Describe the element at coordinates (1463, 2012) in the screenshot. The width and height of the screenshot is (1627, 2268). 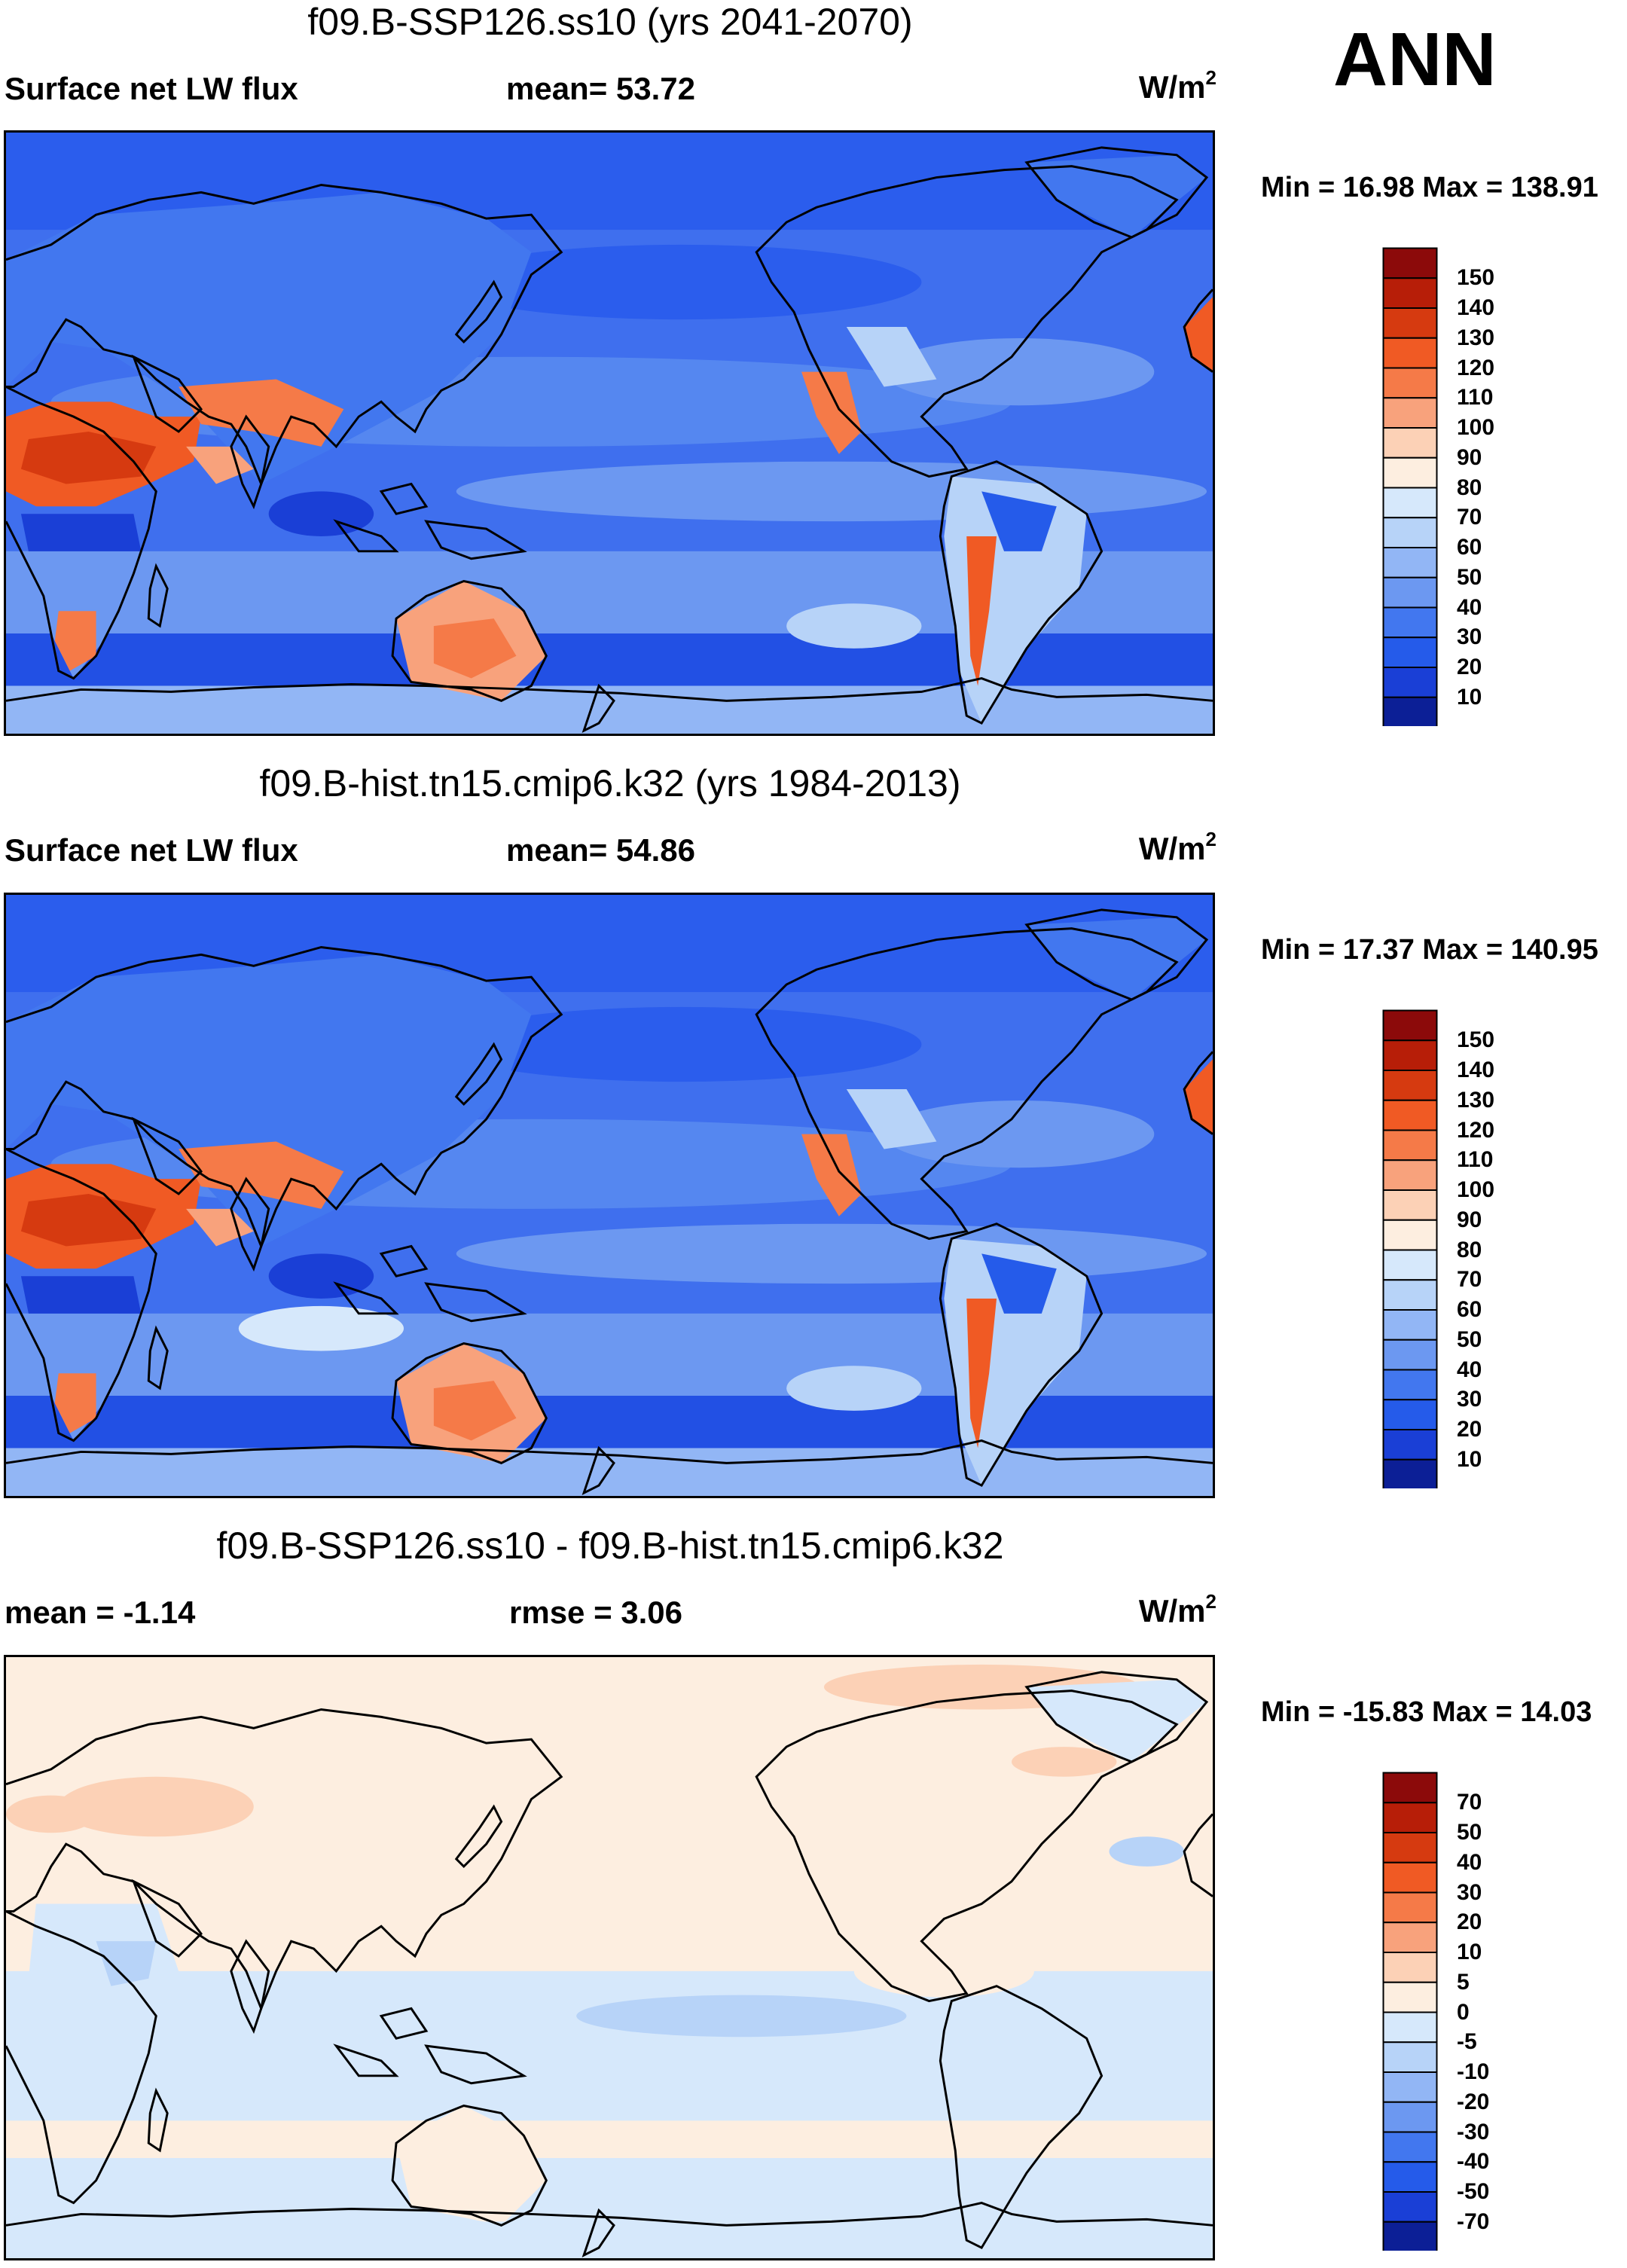
I see `colorbar-tick-label: 0` at that location.